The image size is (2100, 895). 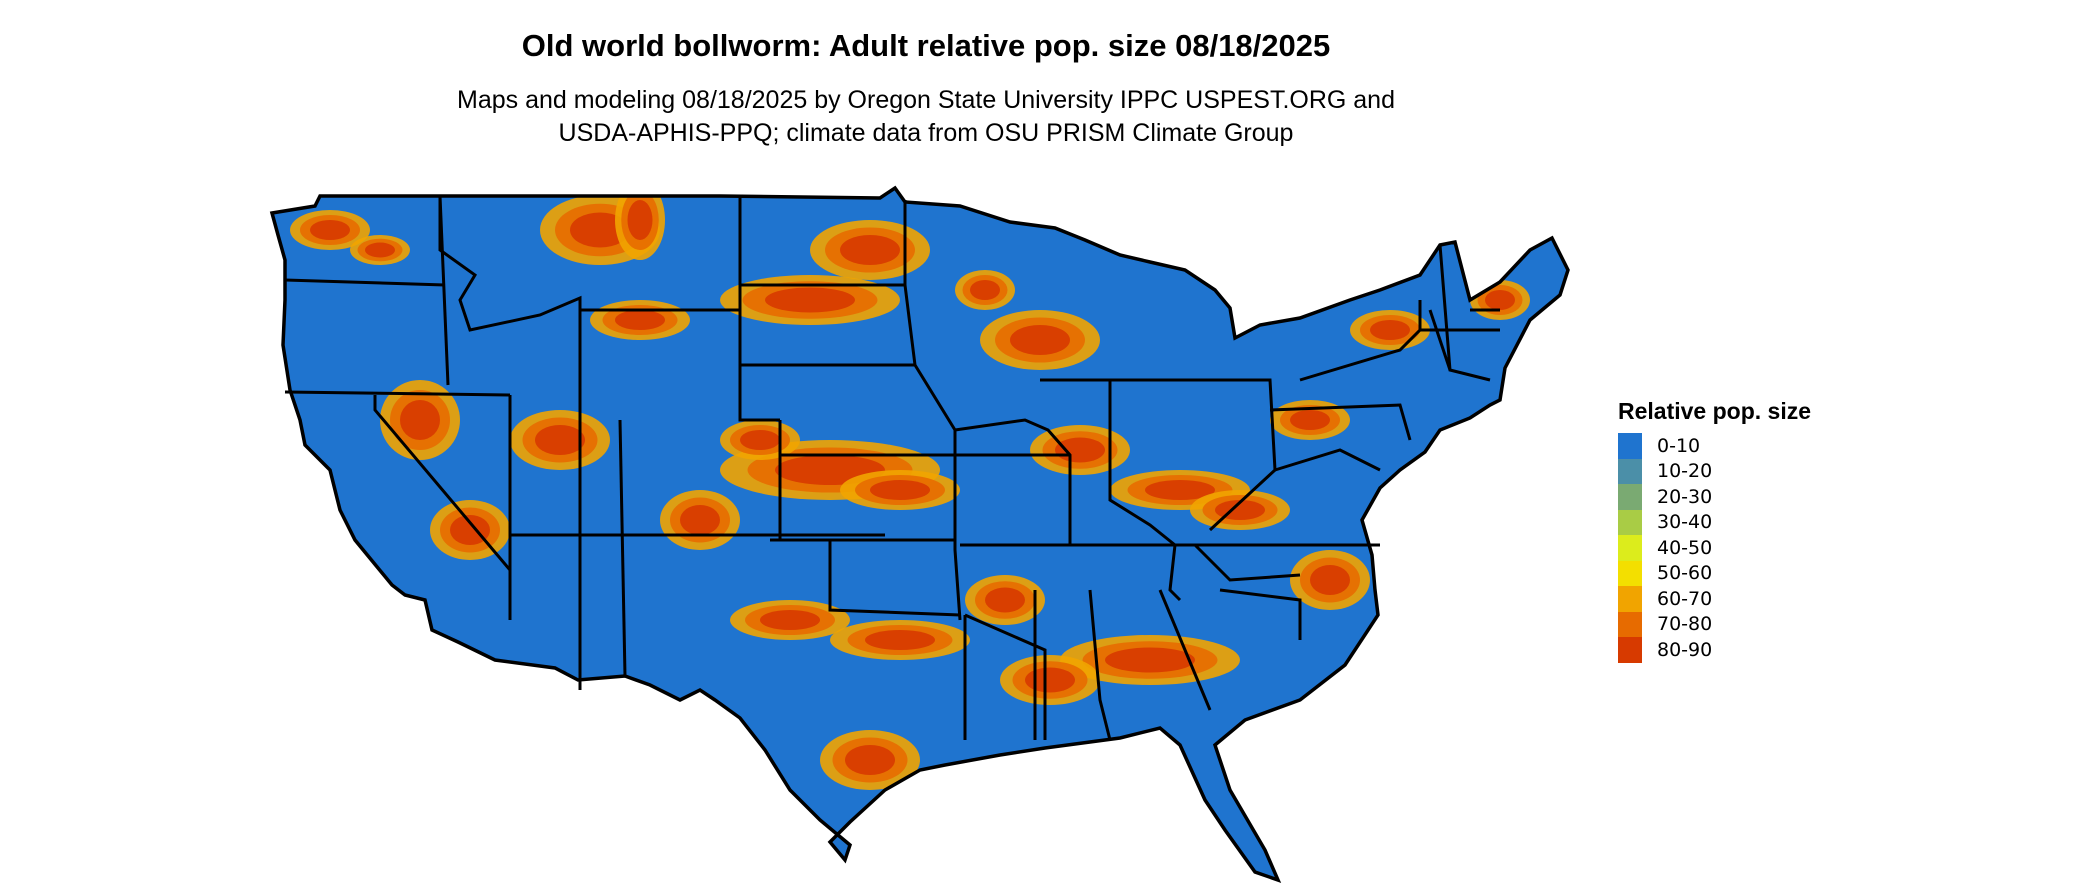 What do you see at coordinates (1714, 573) in the screenshot?
I see `legend-item: 50-60` at bounding box center [1714, 573].